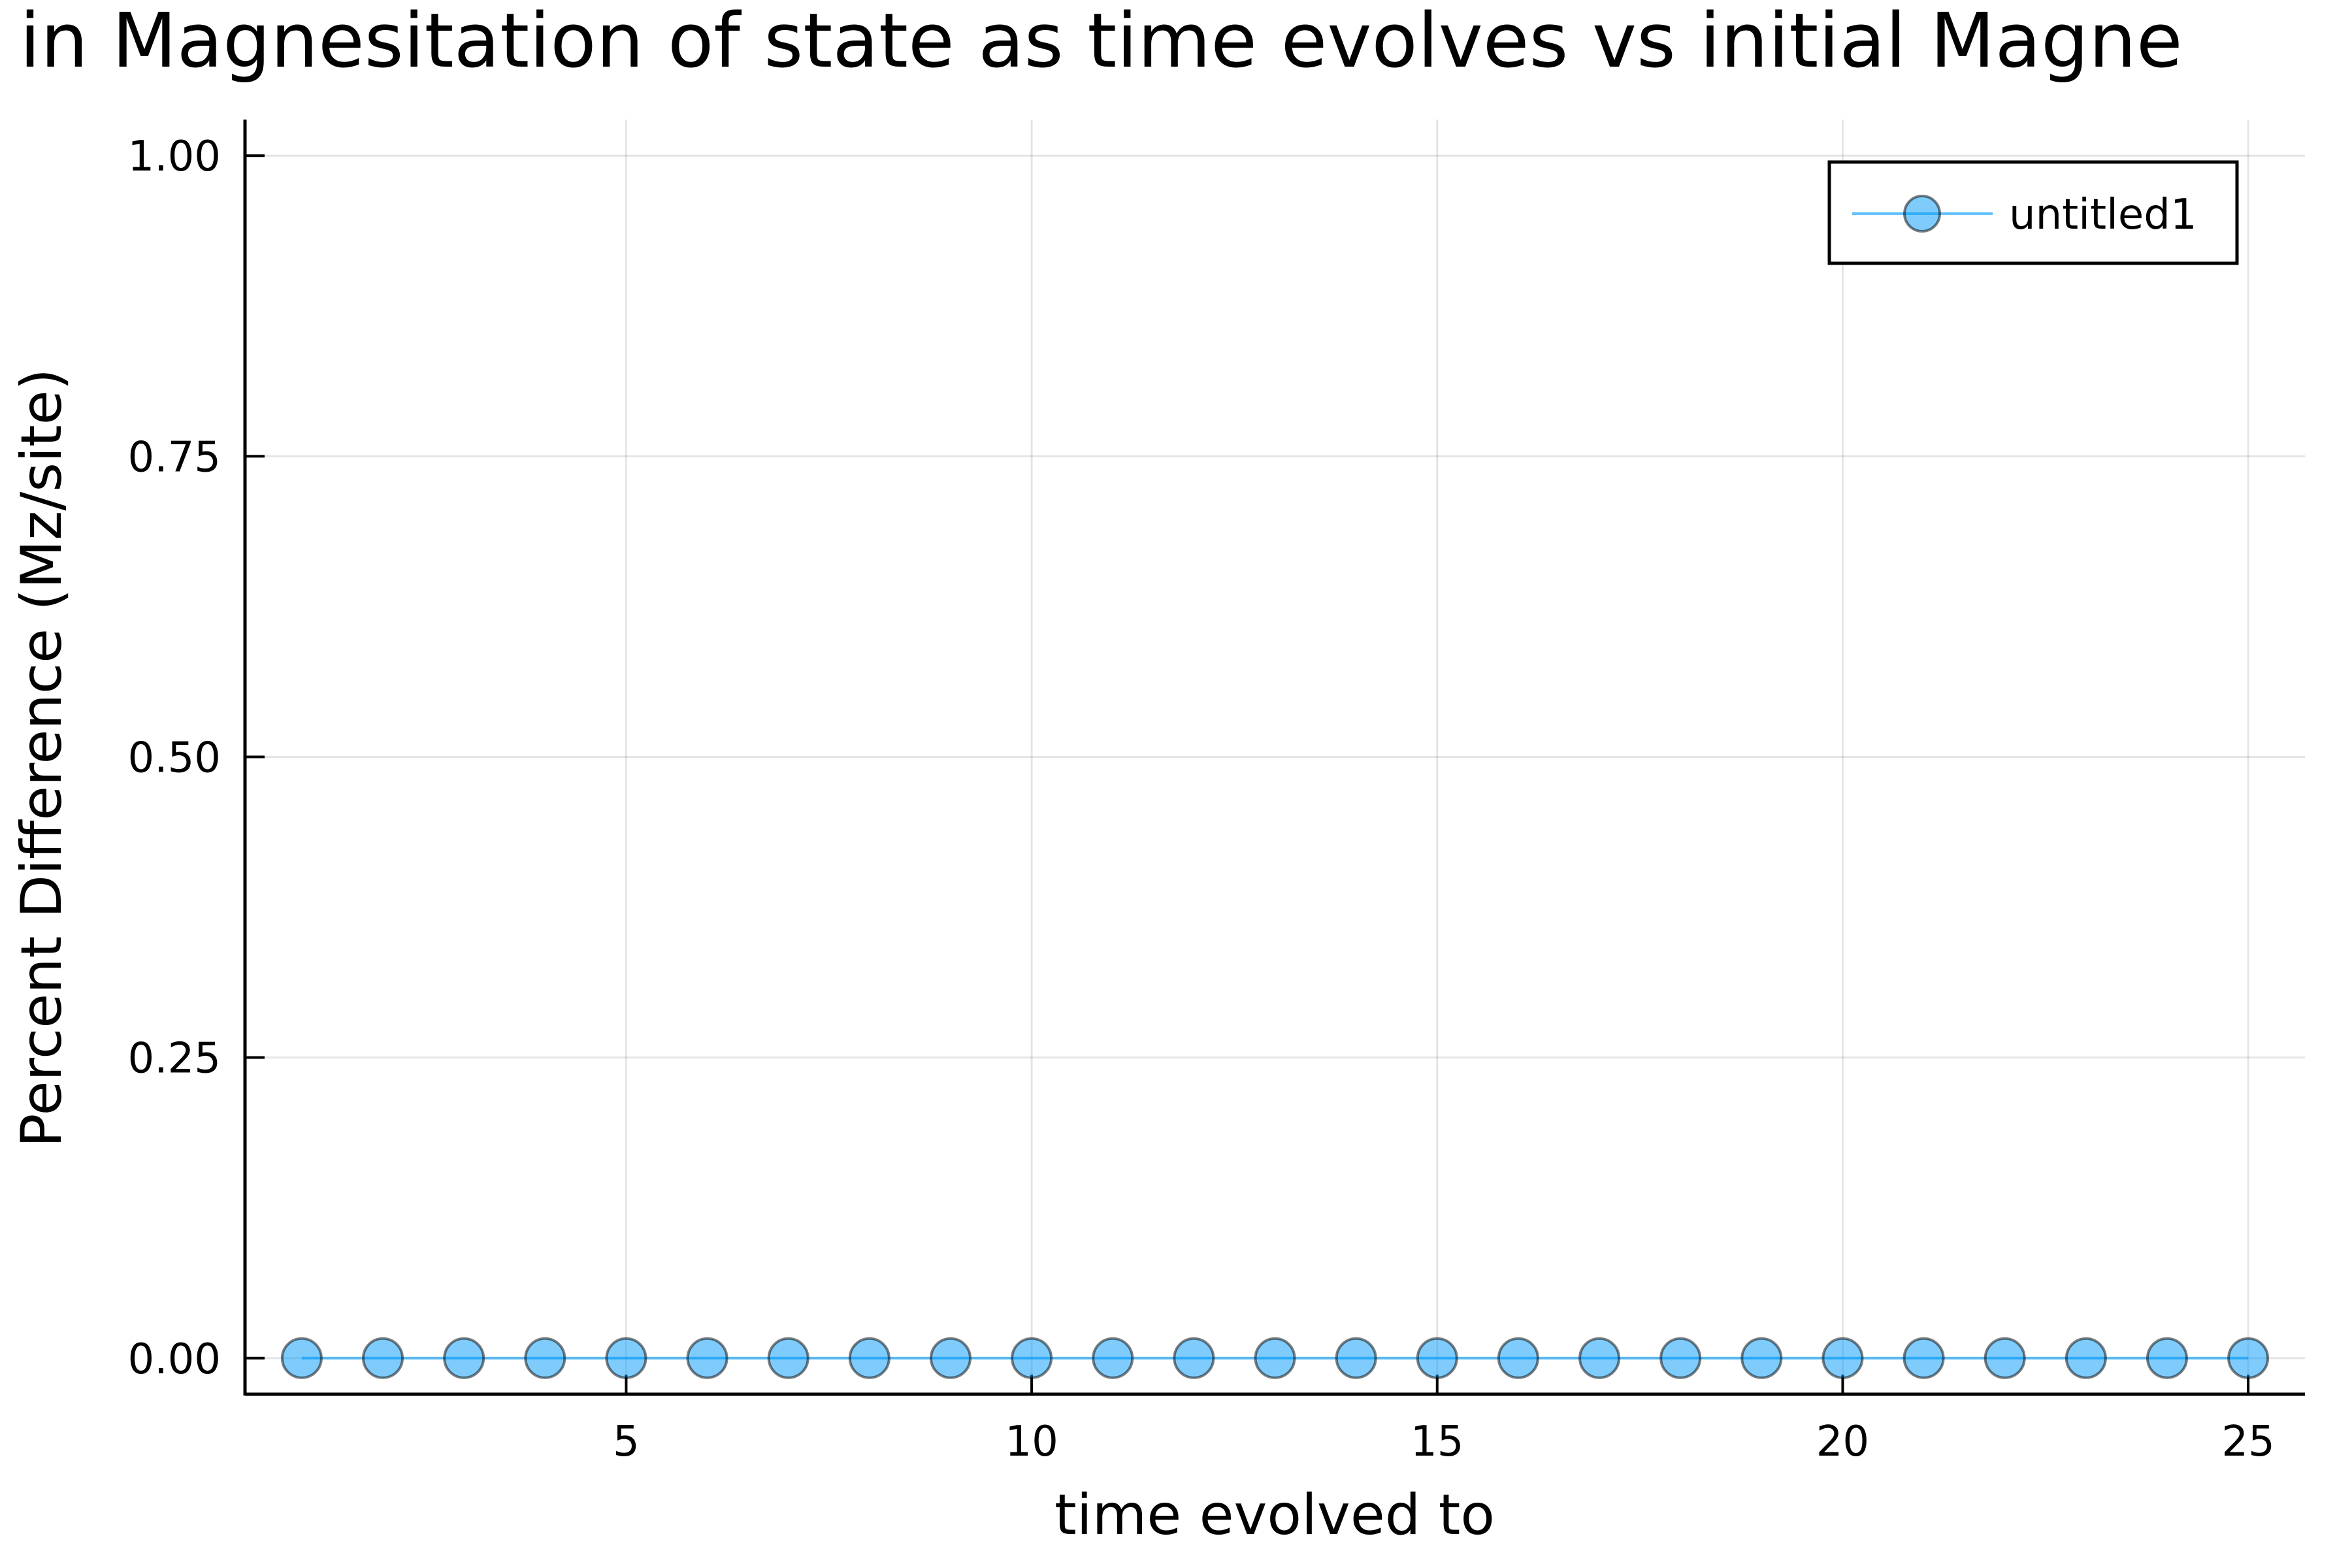 The width and height of the screenshot is (2352, 1568). What do you see at coordinates (174, 457) in the screenshot?
I see `y-tick-label: 0.75` at bounding box center [174, 457].